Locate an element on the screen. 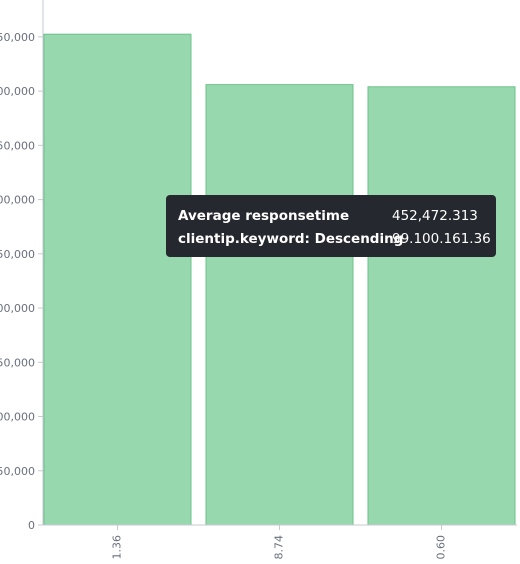  y-tick-label-8: 400,000 is located at coordinates (17, 91).